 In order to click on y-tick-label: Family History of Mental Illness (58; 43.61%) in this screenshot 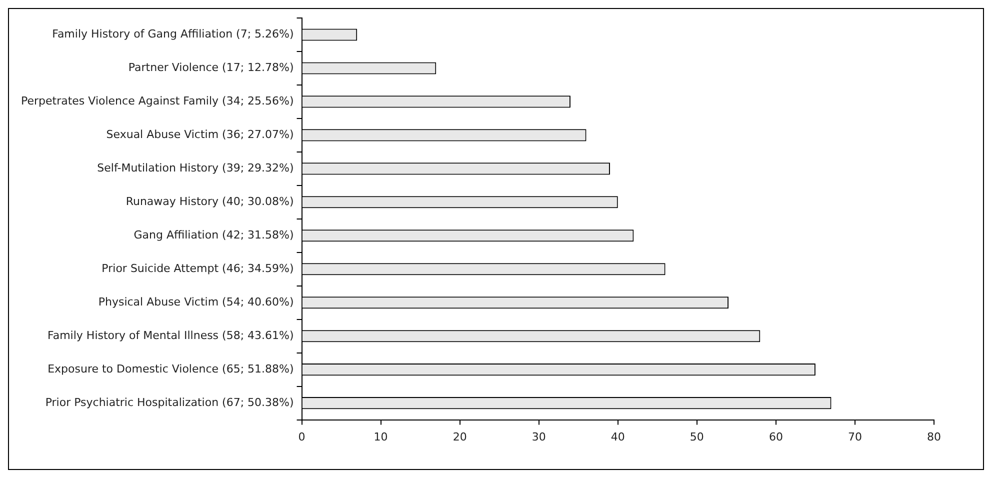, I will do `click(171, 335)`.